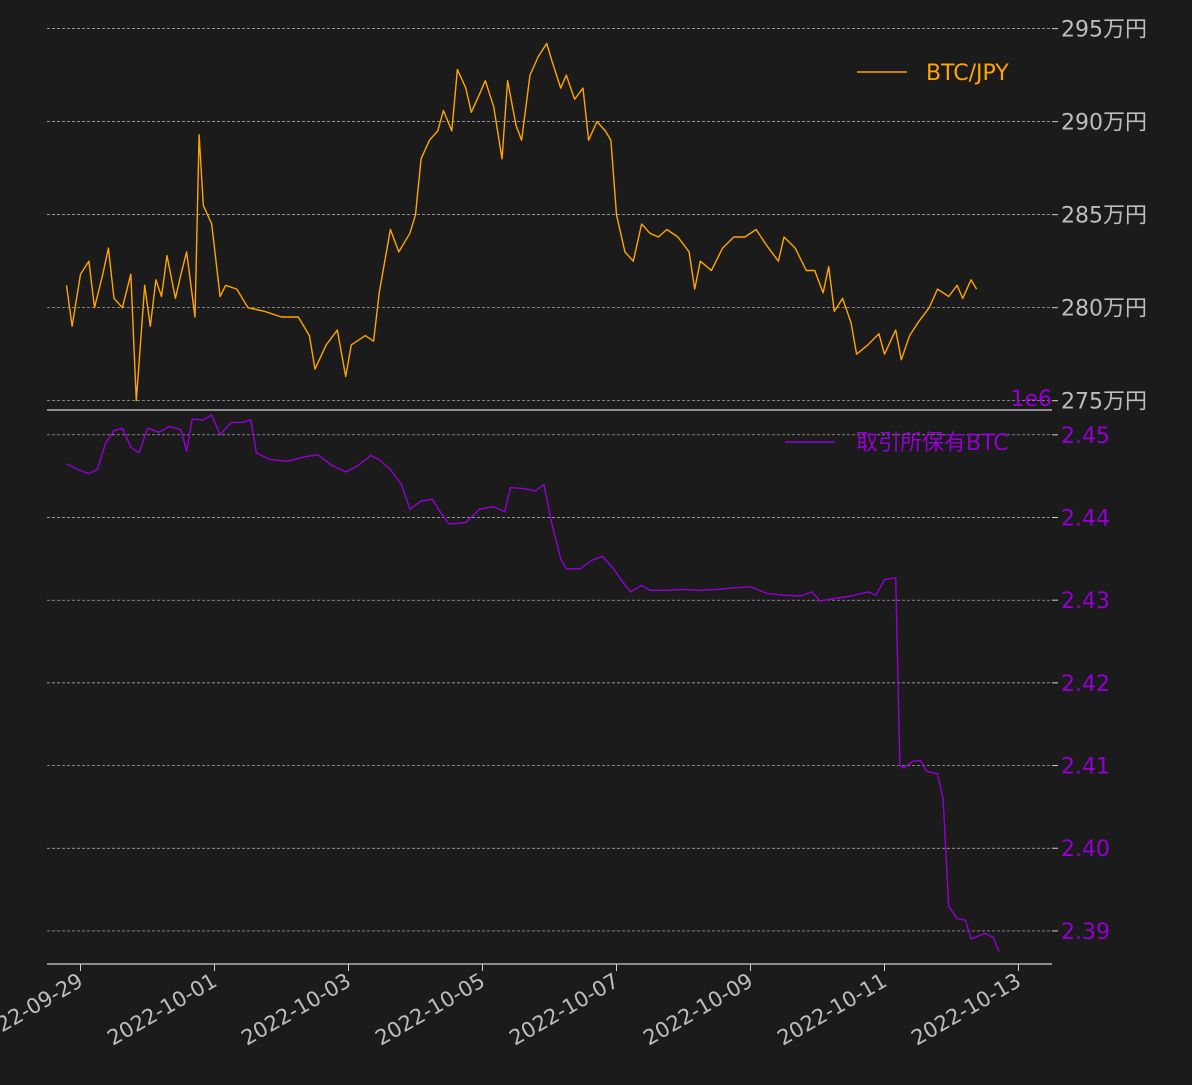 The width and height of the screenshot is (1192, 1085). What do you see at coordinates (1085, 601) in the screenshot?
I see `y-tick-label: 2.43` at bounding box center [1085, 601].